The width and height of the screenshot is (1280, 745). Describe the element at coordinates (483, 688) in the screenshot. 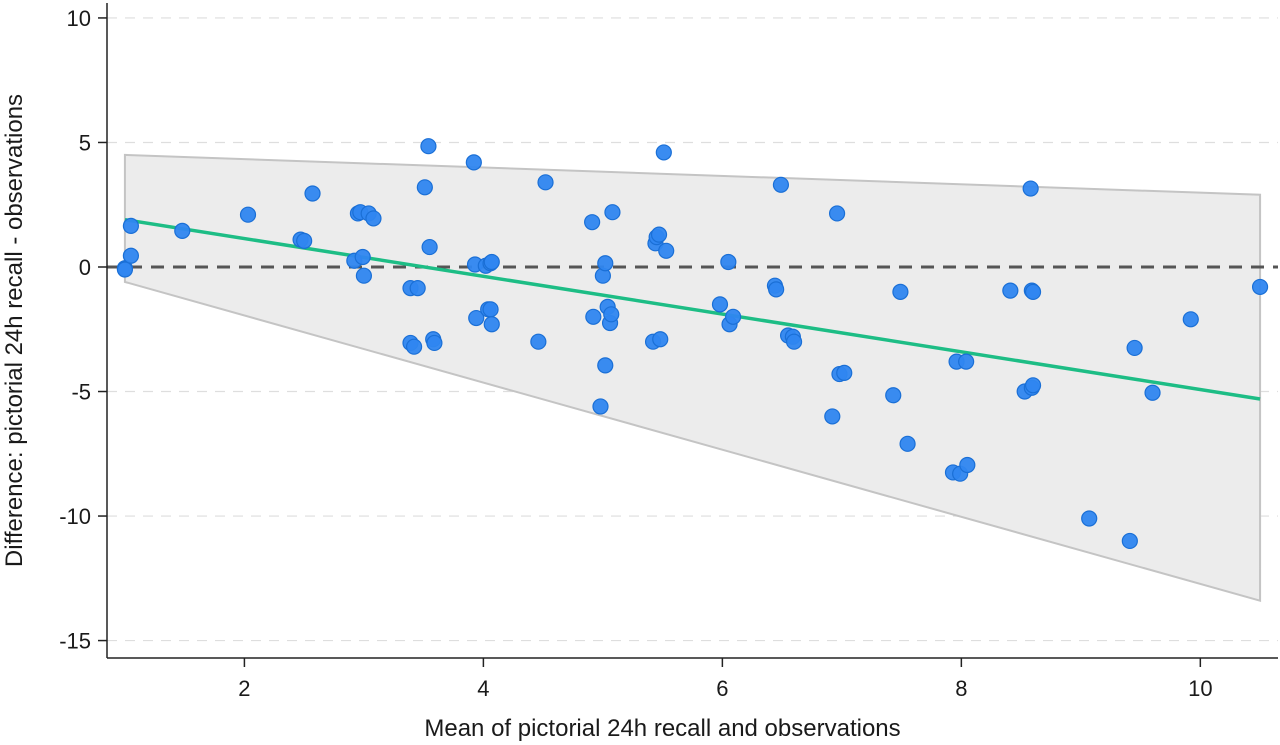

I see `x-tick-label: 4` at that location.